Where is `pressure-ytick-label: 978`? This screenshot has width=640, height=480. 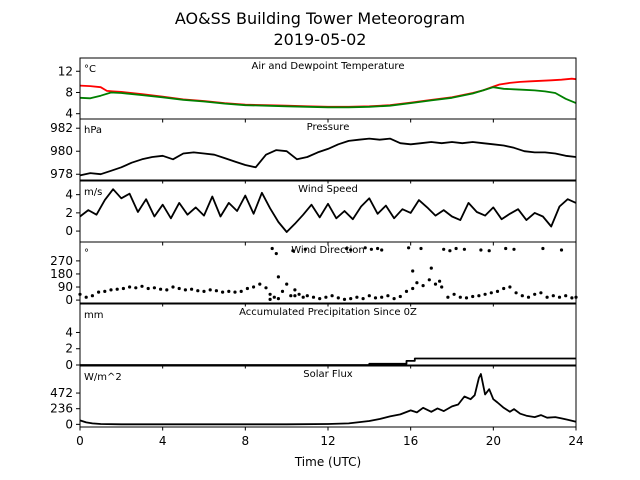 pressure-ytick-label: 978 is located at coordinates (61, 174).